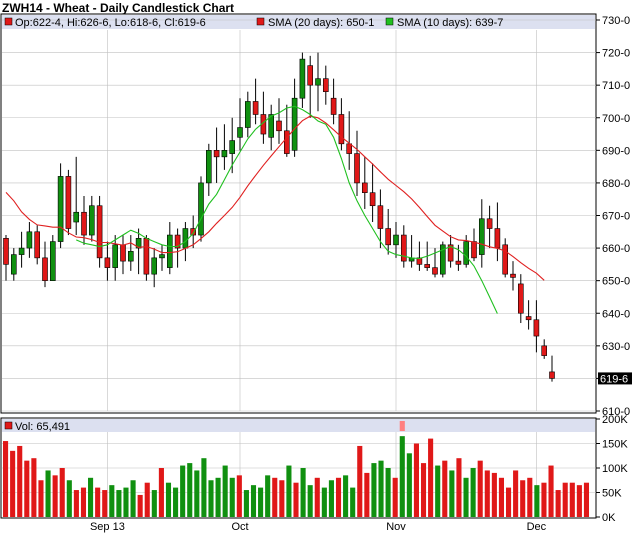 This screenshot has width=640, height=536. Describe the element at coordinates (616, 282) in the screenshot. I see `price-tick-label: 650-0` at that location.